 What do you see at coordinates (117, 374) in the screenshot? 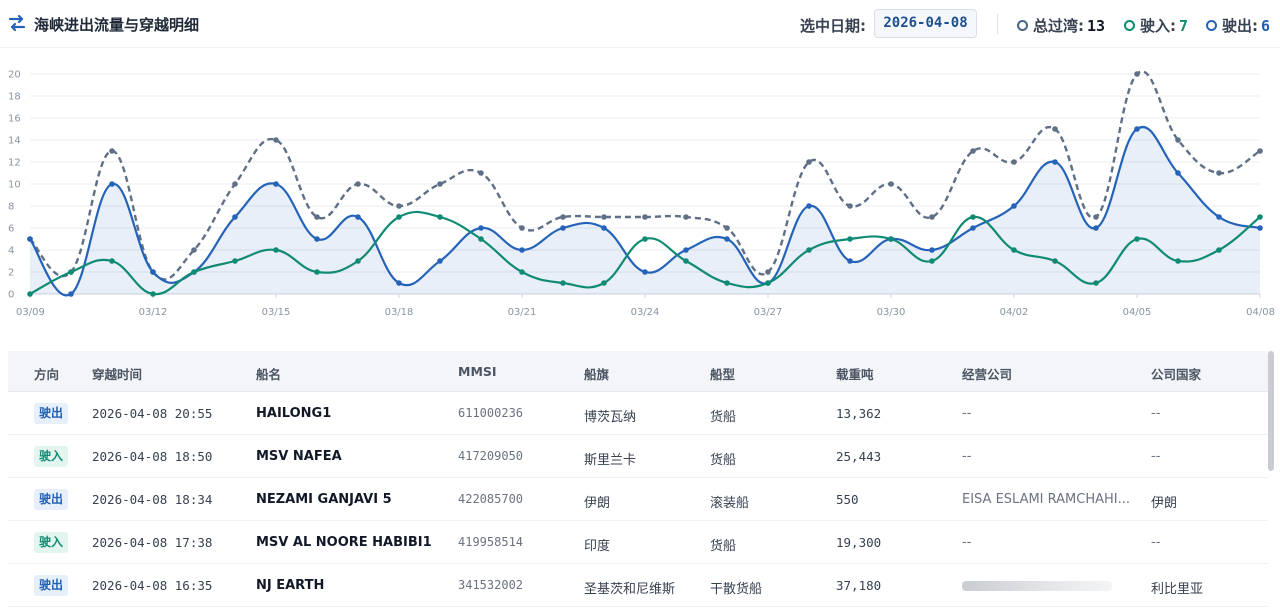
I see `th-time: 穿越时间` at bounding box center [117, 374].